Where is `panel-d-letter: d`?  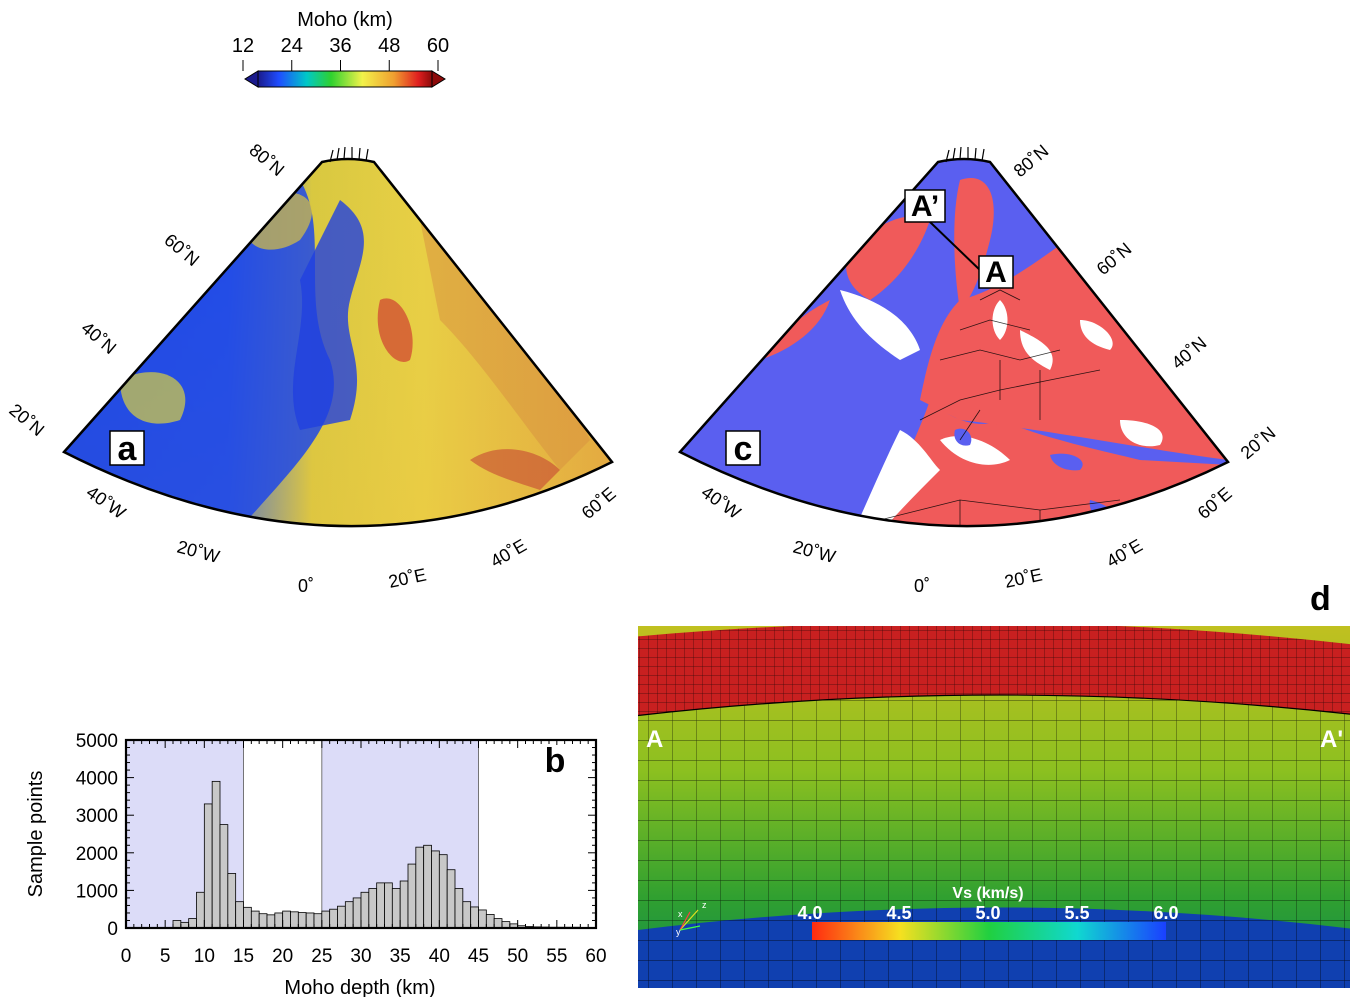
panel-d-letter: d is located at coordinates (1320, 599).